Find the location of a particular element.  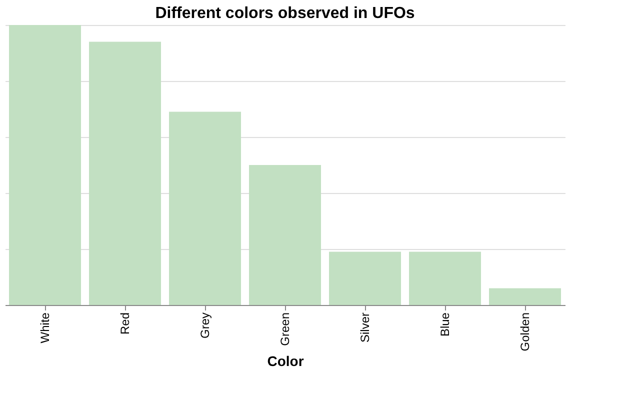

x-axis-title: Color is located at coordinates (285, 361).